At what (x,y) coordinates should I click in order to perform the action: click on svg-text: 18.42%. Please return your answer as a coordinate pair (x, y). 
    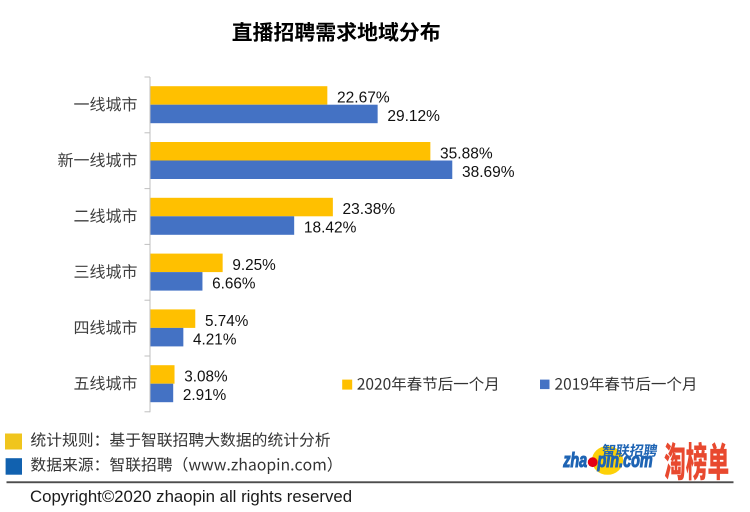
    Looking at the image, I should click on (330, 228).